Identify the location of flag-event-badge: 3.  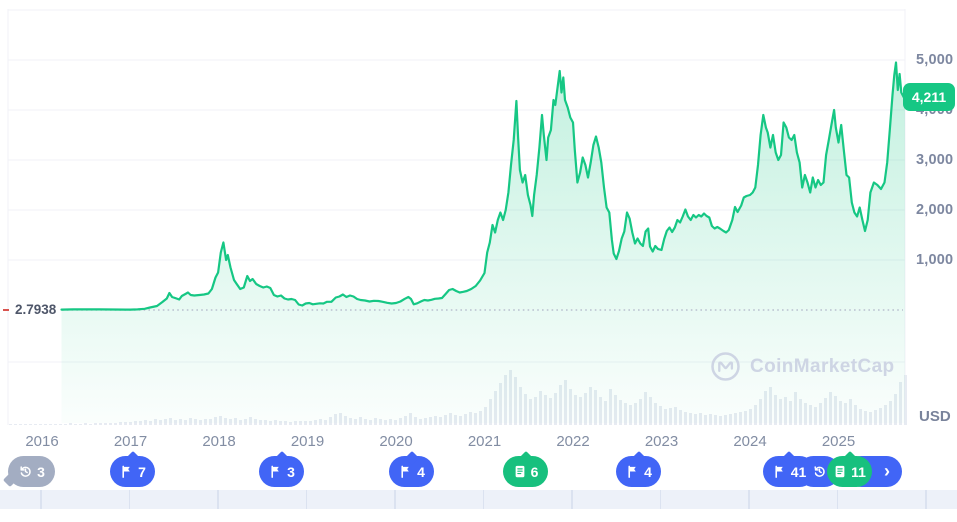
(281, 468).